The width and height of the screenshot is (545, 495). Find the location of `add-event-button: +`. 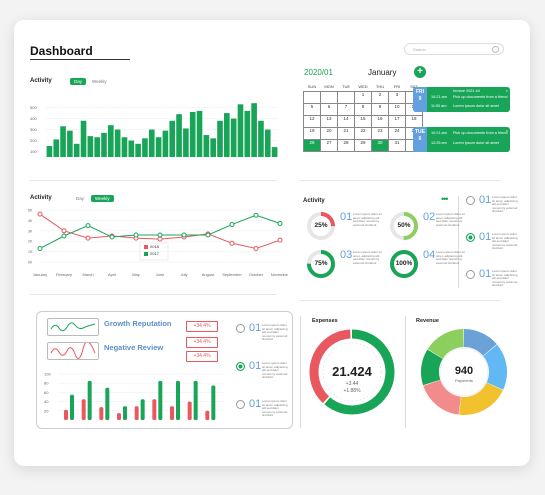

add-event-button: + is located at coordinates (420, 72).